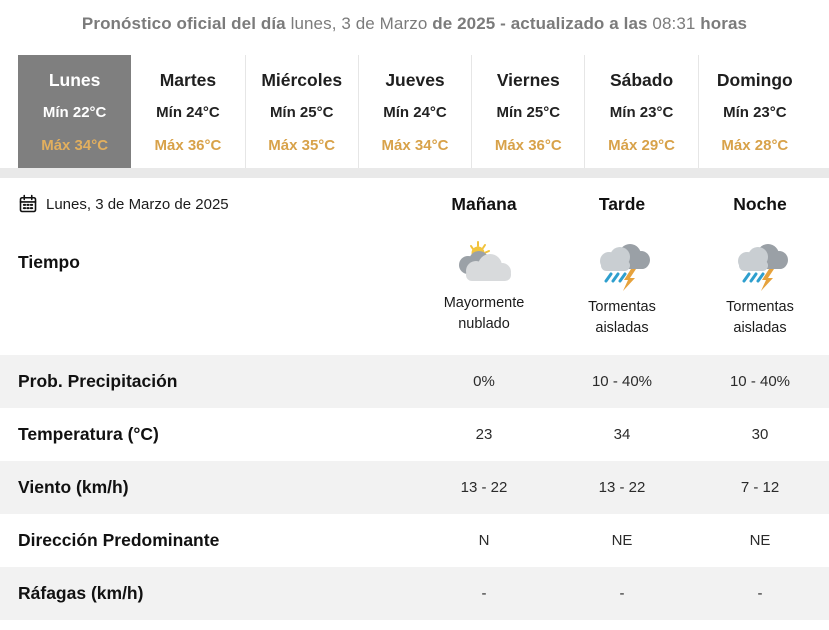 This screenshot has height=630, width=829. Describe the element at coordinates (183, 23) in the screenshot. I see `title-segment: Pronóstico oficial del día` at that location.